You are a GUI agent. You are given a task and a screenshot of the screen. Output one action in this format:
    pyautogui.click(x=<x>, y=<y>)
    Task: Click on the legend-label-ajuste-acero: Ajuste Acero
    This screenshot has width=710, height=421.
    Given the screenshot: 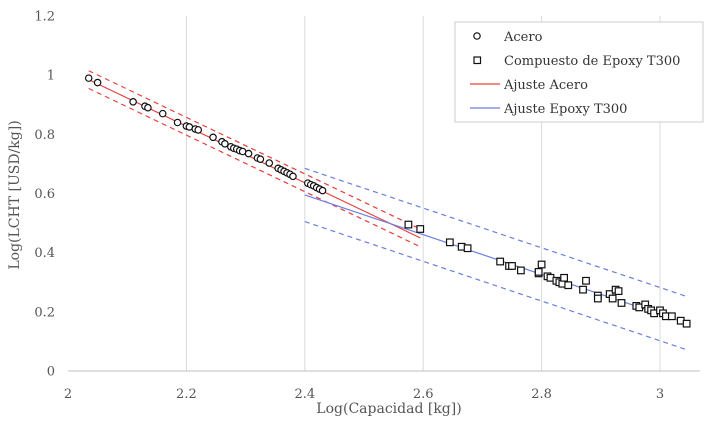 What is the action you would take?
    pyautogui.click(x=545, y=85)
    